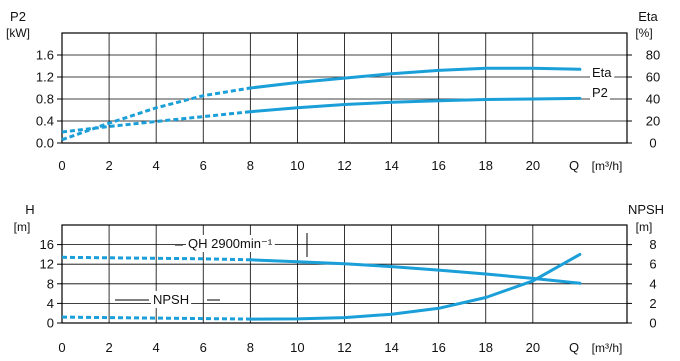 This screenshot has width=680, height=361. I want to click on y-left-tick-label: 1.6, so click(45, 55).